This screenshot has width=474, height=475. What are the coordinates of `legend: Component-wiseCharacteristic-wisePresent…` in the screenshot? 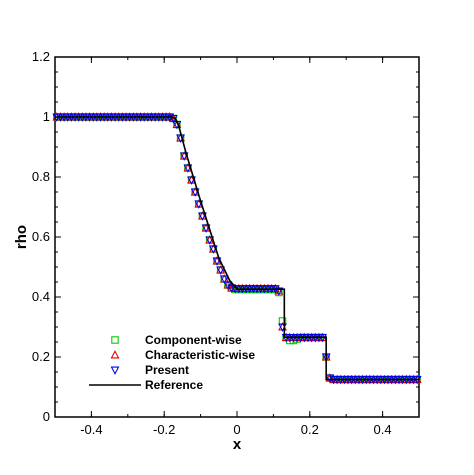 It's located at (172, 362).